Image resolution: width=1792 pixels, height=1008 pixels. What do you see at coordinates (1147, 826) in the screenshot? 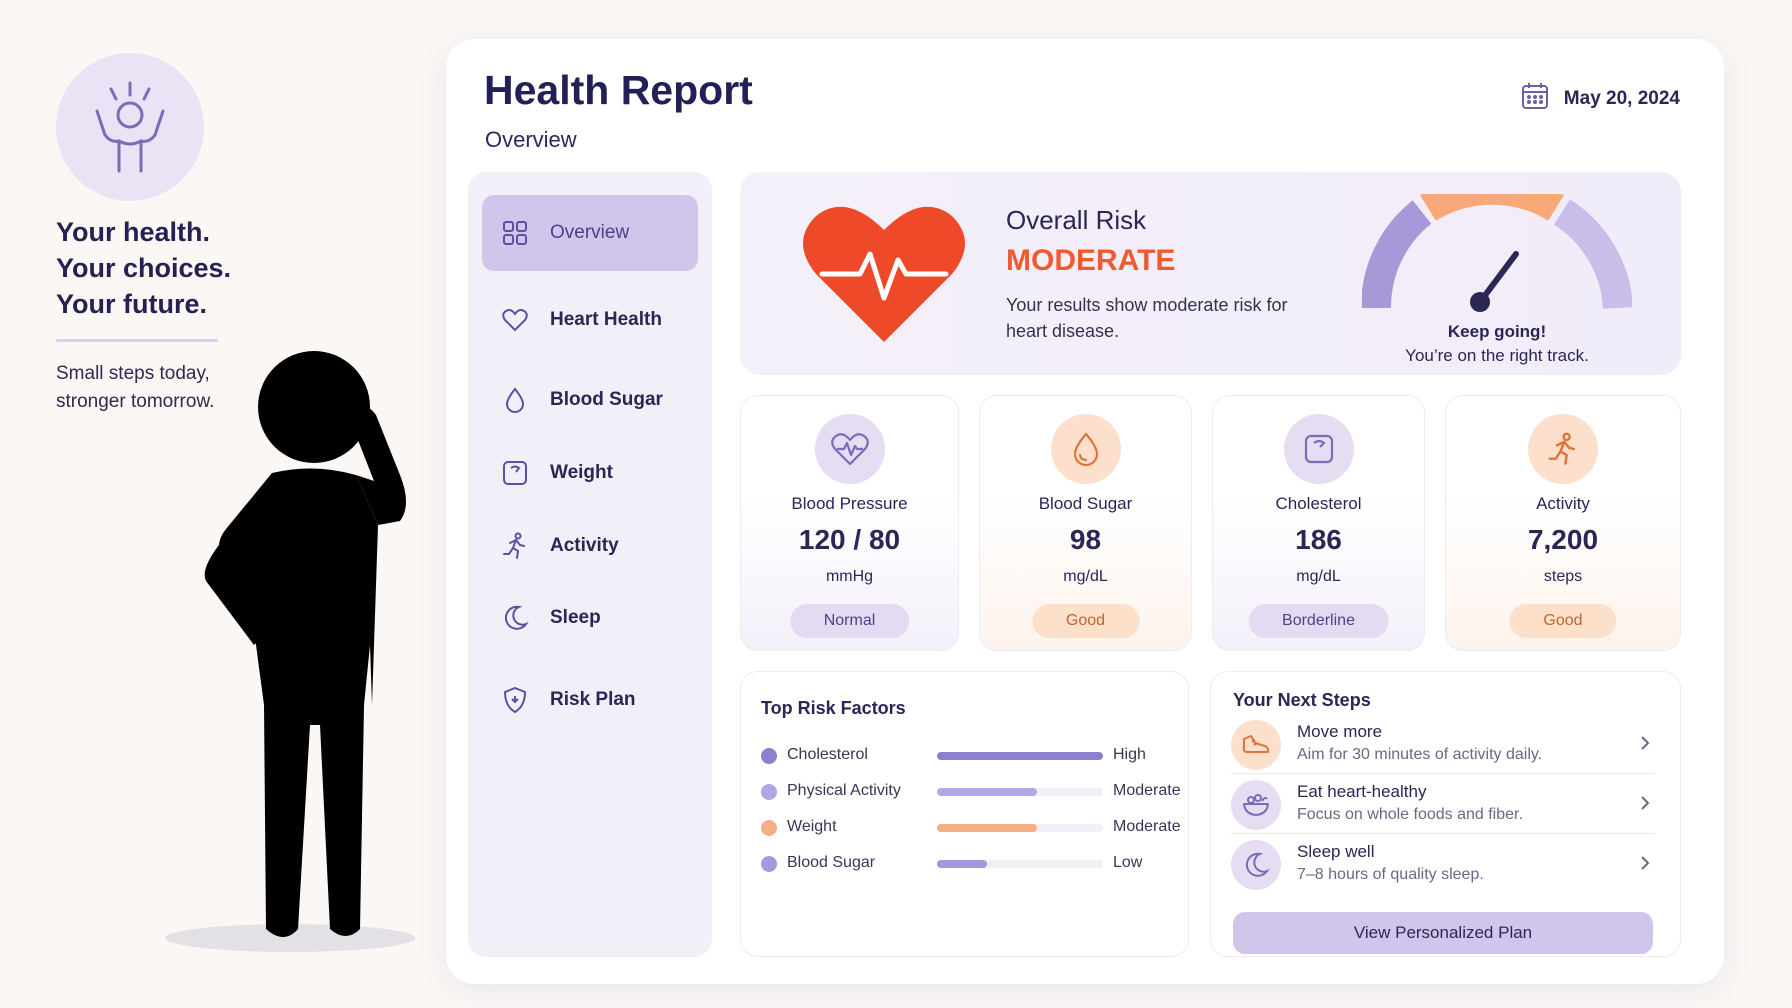
I see `factor-level: Moderate` at bounding box center [1147, 826].